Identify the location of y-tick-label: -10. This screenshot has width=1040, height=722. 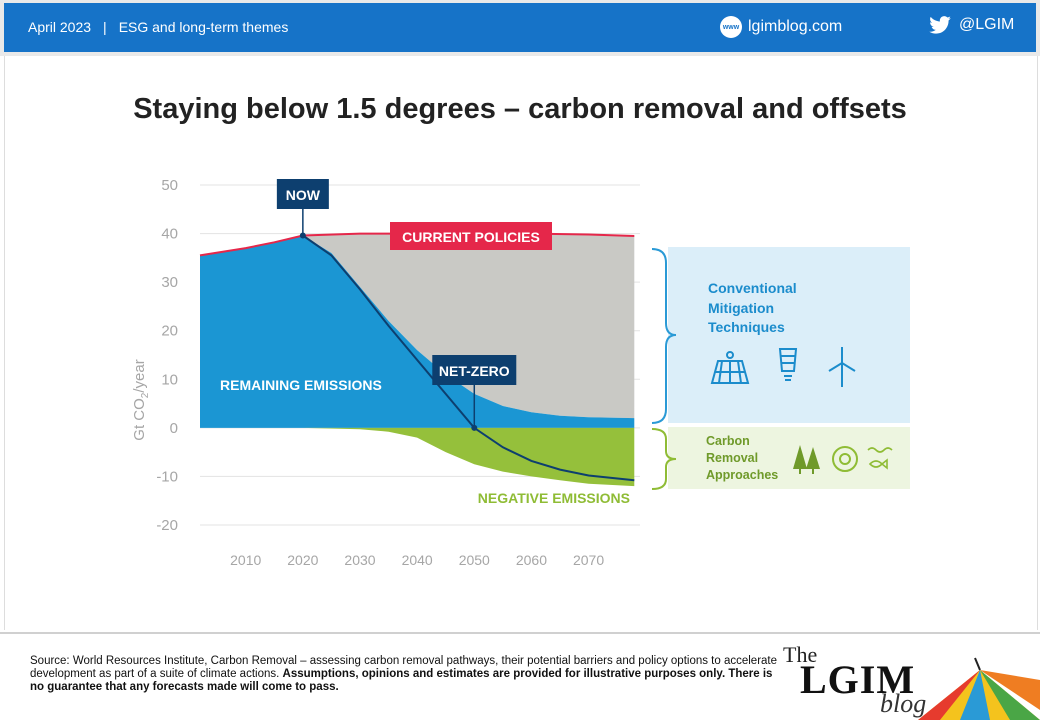
(167, 476).